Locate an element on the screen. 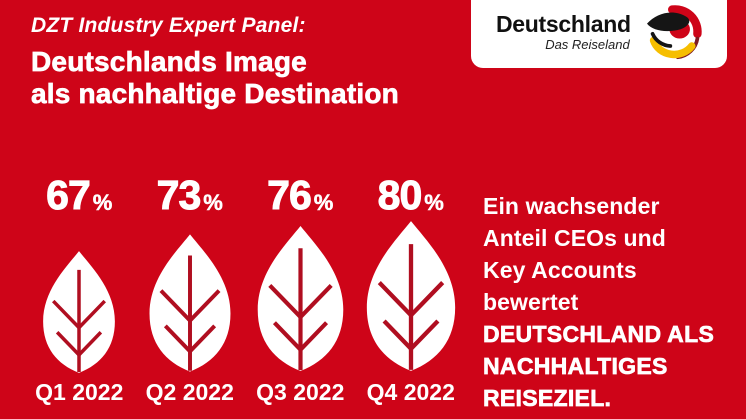 This screenshot has height=419, width=746. quarter-label: Q2 2022 is located at coordinates (189, 392).